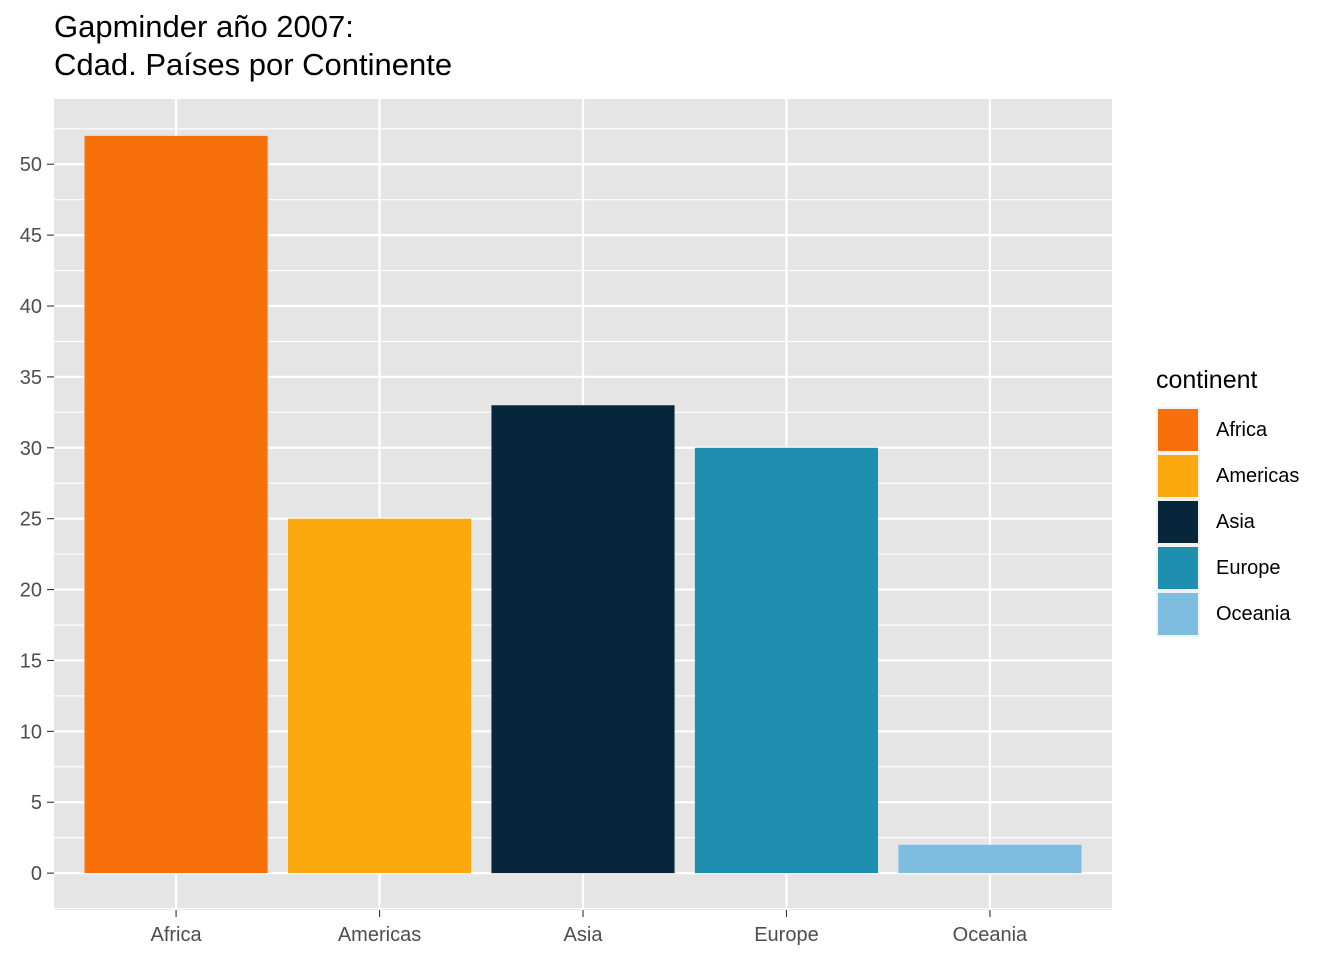 This screenshot has height=960, width=1344. I want to click on legend-item: Asia, so click(1227, 522).